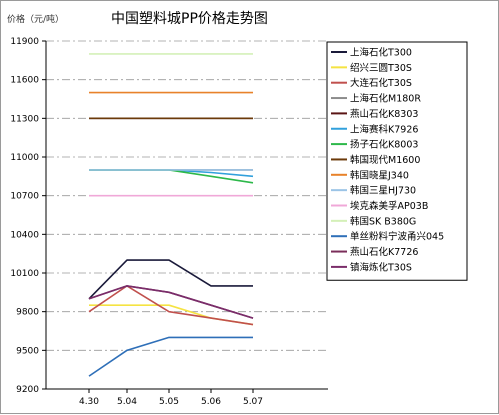  I want to click on y-tick-label: 11300, so click(24, 119).